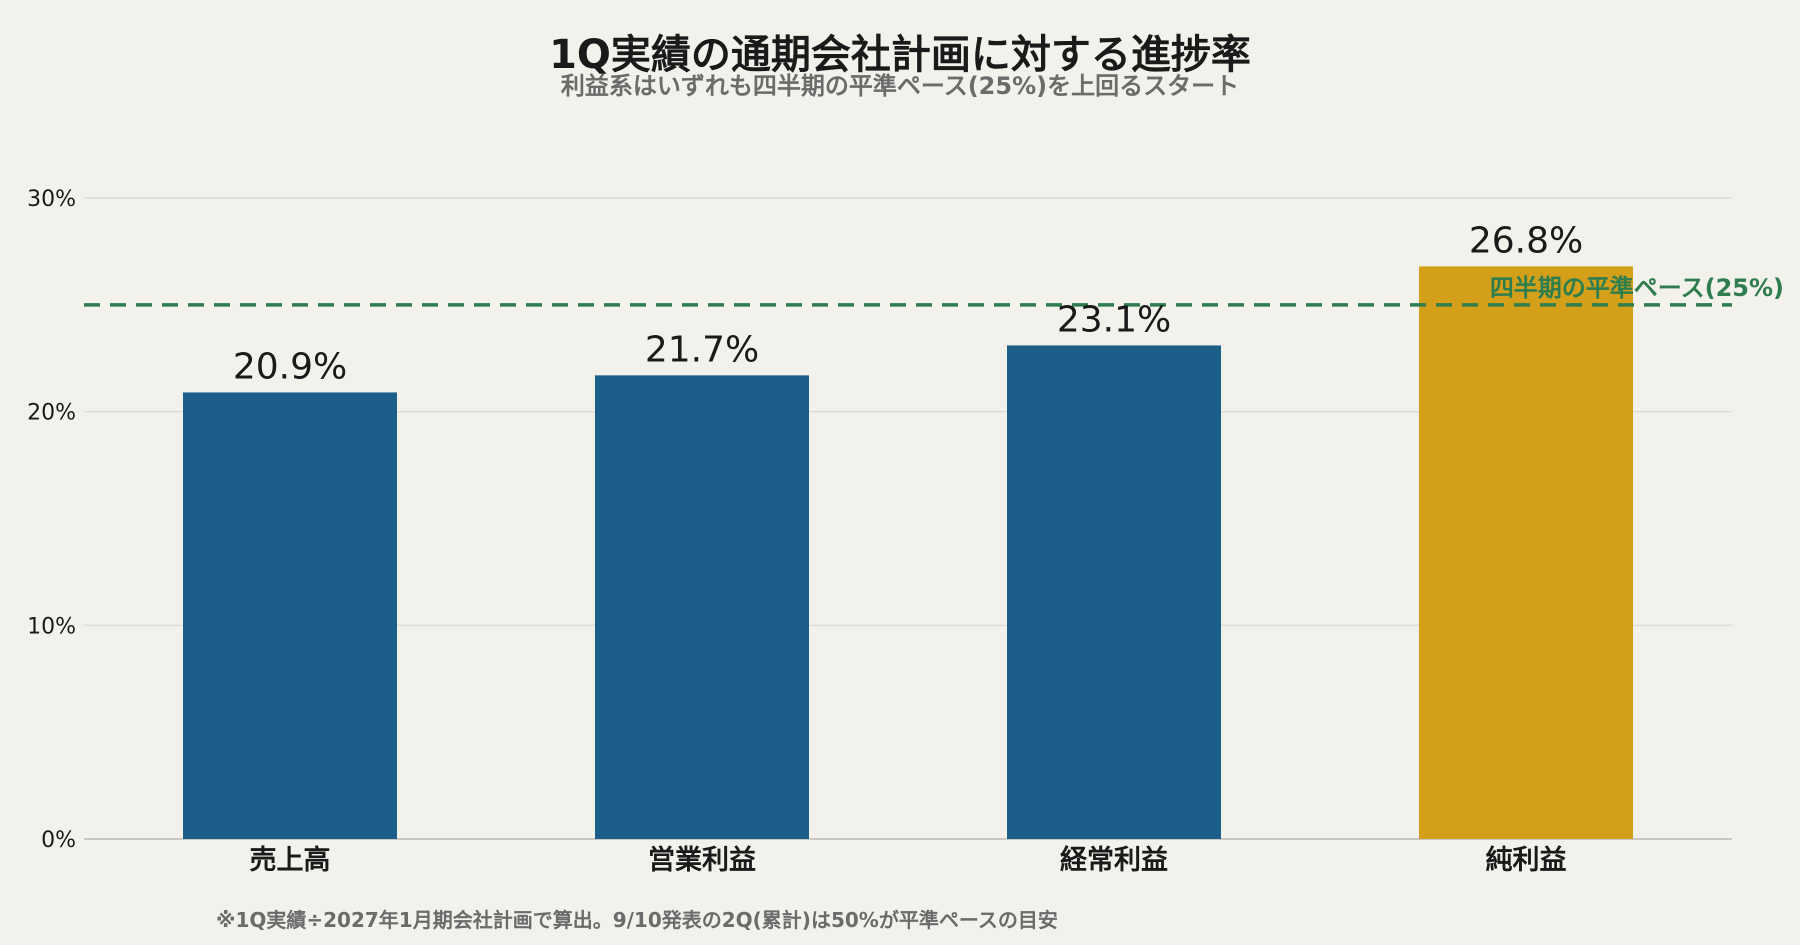 The height and width of the screenshot is (945, 1800). I want to click on data-label: 26.8%, so click(1526, 240).